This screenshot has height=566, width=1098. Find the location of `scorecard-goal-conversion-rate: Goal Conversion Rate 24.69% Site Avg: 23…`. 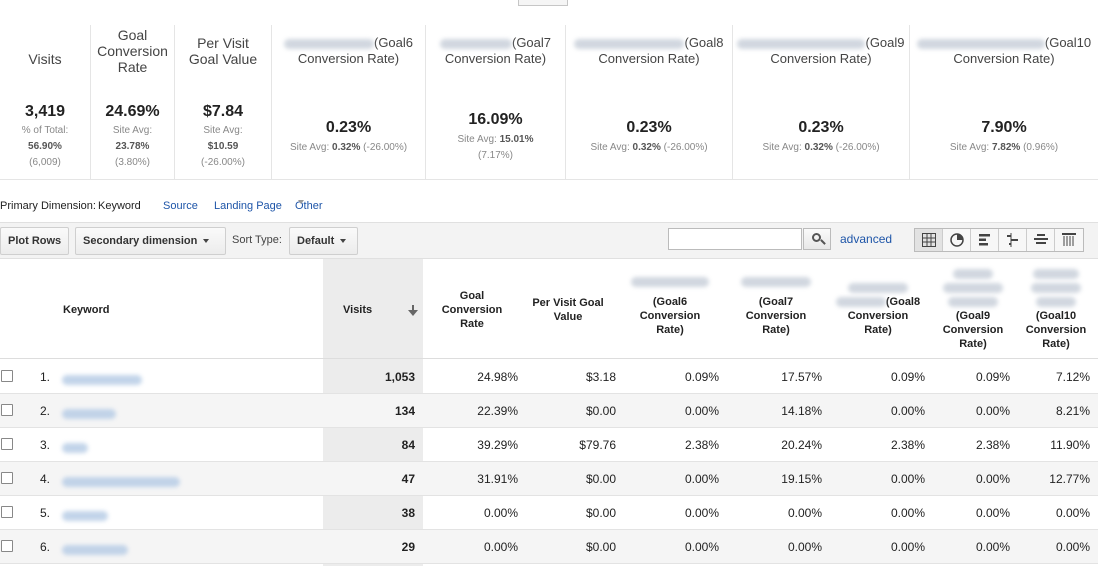

scorecard-goal-conversion-rate: Goal Conversion Rate 24.69% Site Avg: 23… is located at coordinates (133, 102).